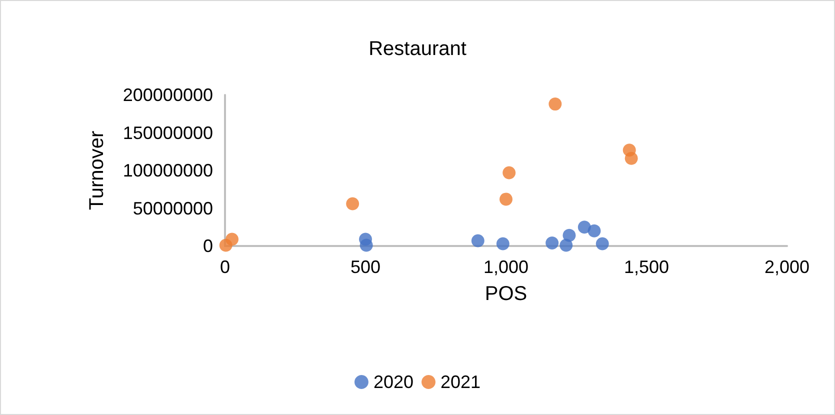  What do you see at coordinates (506, 294) in the screenshot?
I see `x-axis-title: POS` at bounding box center [506, 294].